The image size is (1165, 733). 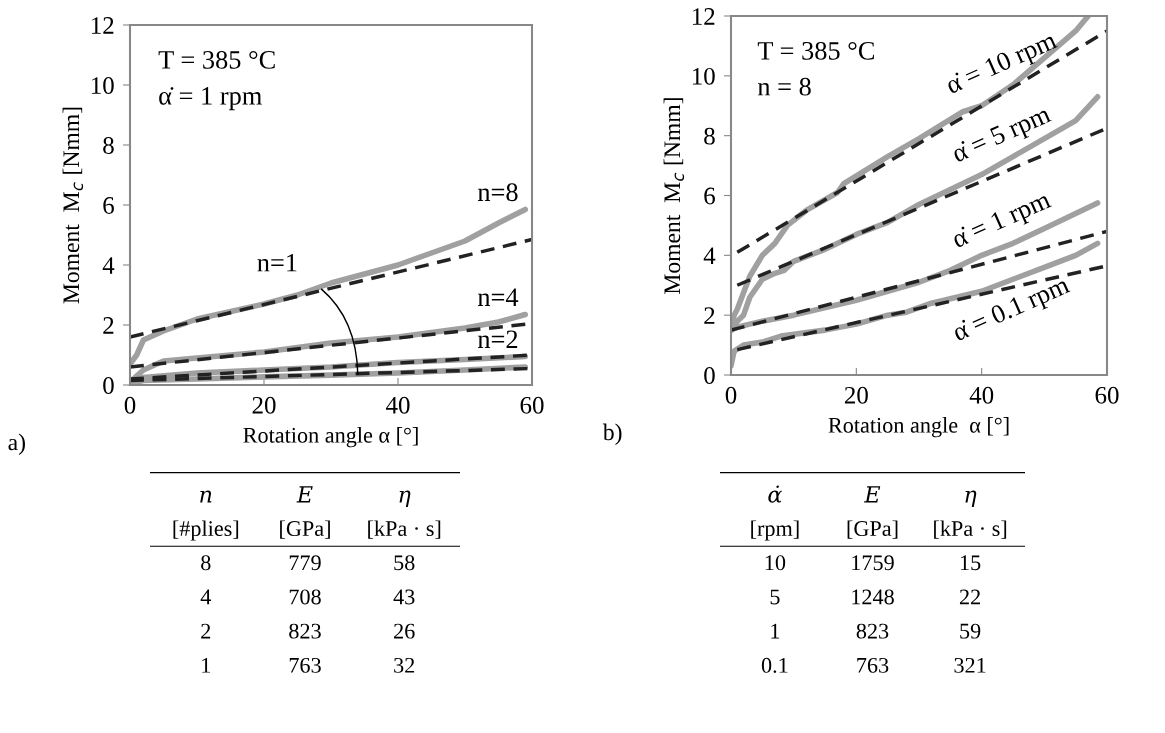 What do you see at coordinates (775, 563) in the screenshot?
I see `text: 10` at bounding box center [775, 563].